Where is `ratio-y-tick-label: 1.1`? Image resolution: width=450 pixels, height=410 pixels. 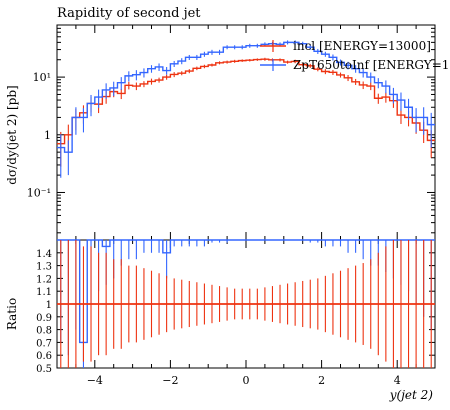
ratio-y-tick-label: 1.1 is located at coordinates (44, 292).